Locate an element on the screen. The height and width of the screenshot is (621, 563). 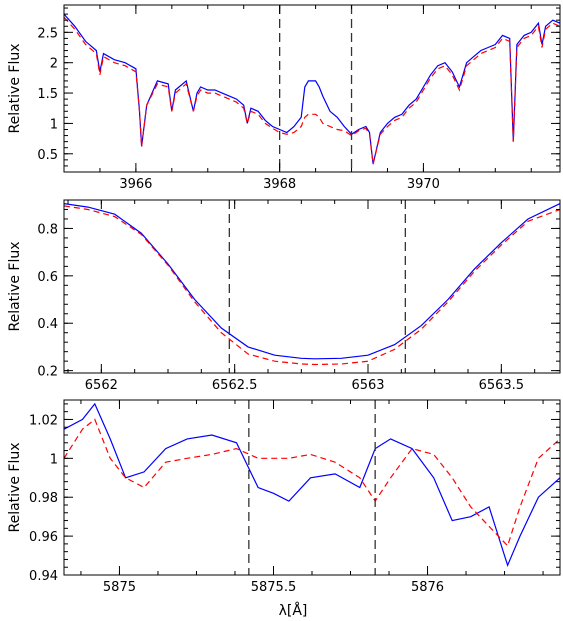
y-tick-label: 0.2 is located at coordinates (47, 372).